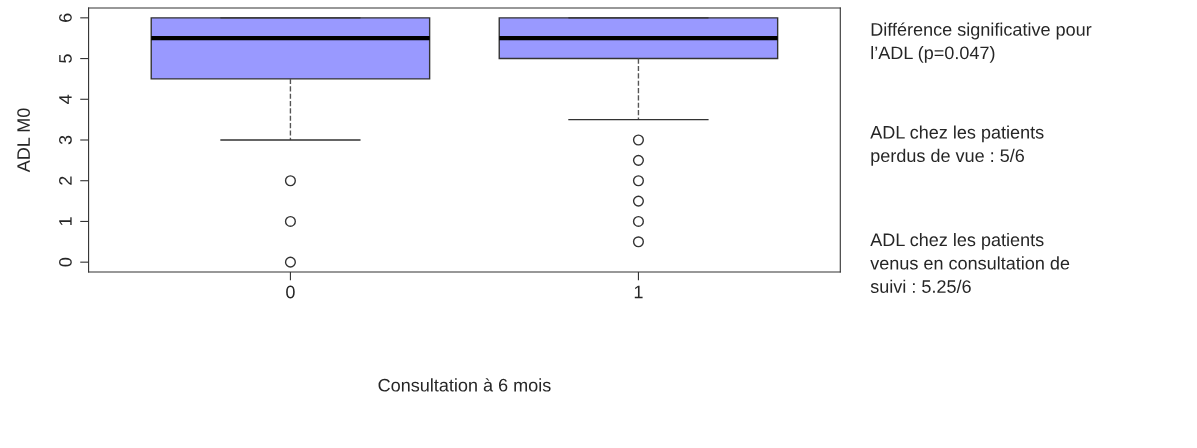 This screenshot has height=448, width=1197. I want to click on text: Différence significative pour l’ADL (p=0.047), so click(981, 42).